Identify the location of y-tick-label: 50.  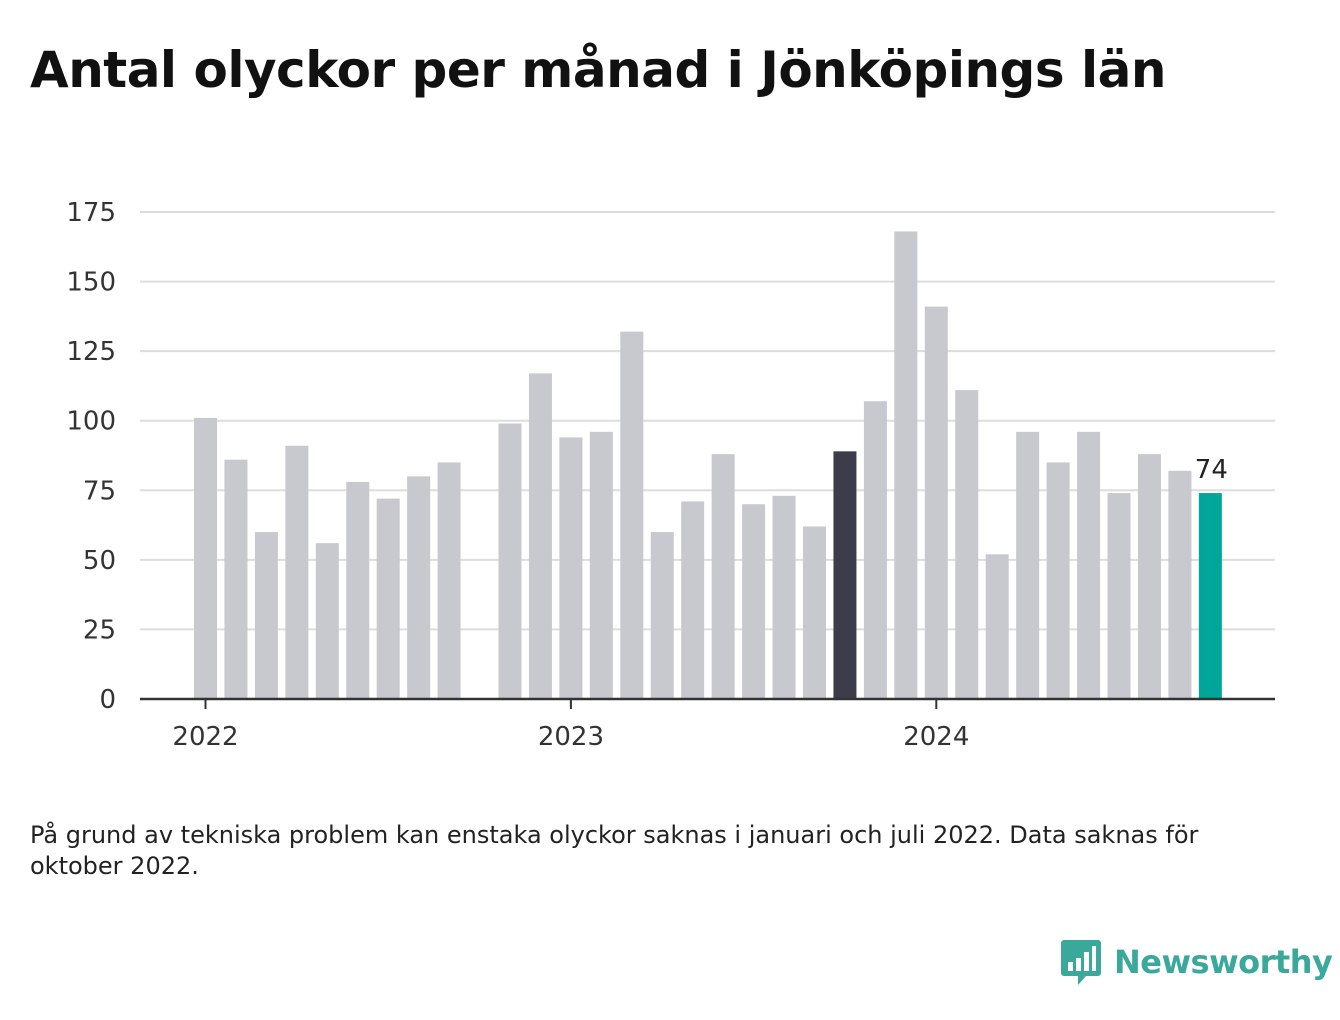
(99, 561).